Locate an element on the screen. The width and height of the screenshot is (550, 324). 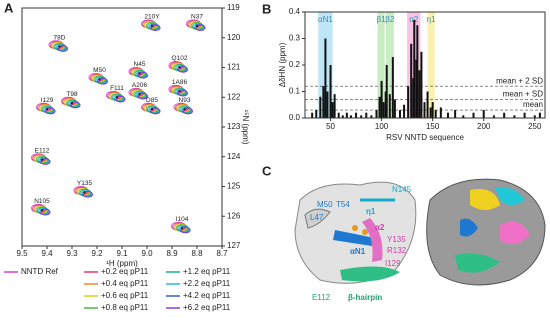
residue-label: N145 is located at coordinates (402, 189).